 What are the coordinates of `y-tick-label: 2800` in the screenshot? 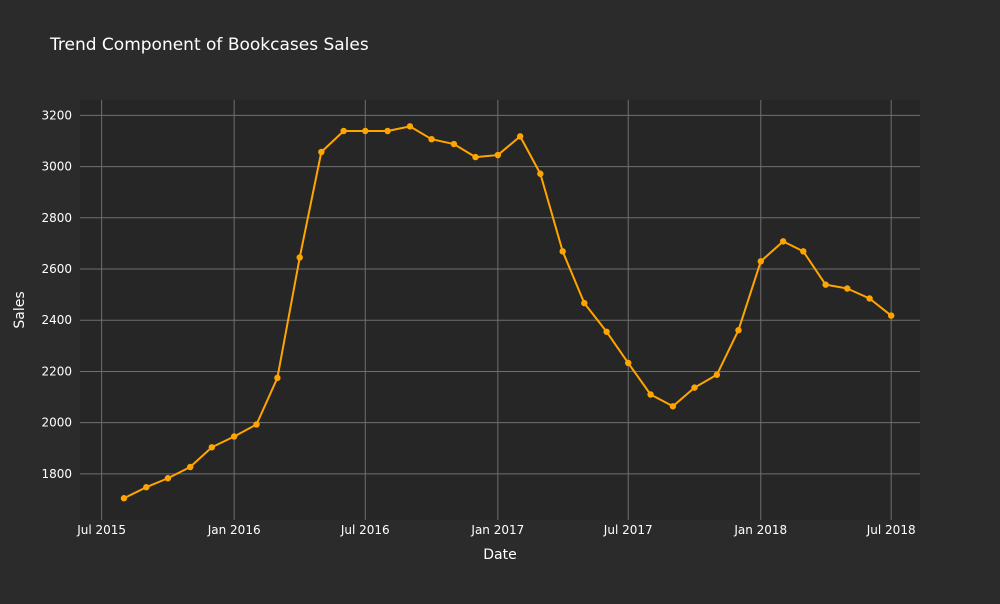 It's located at (56, 218).